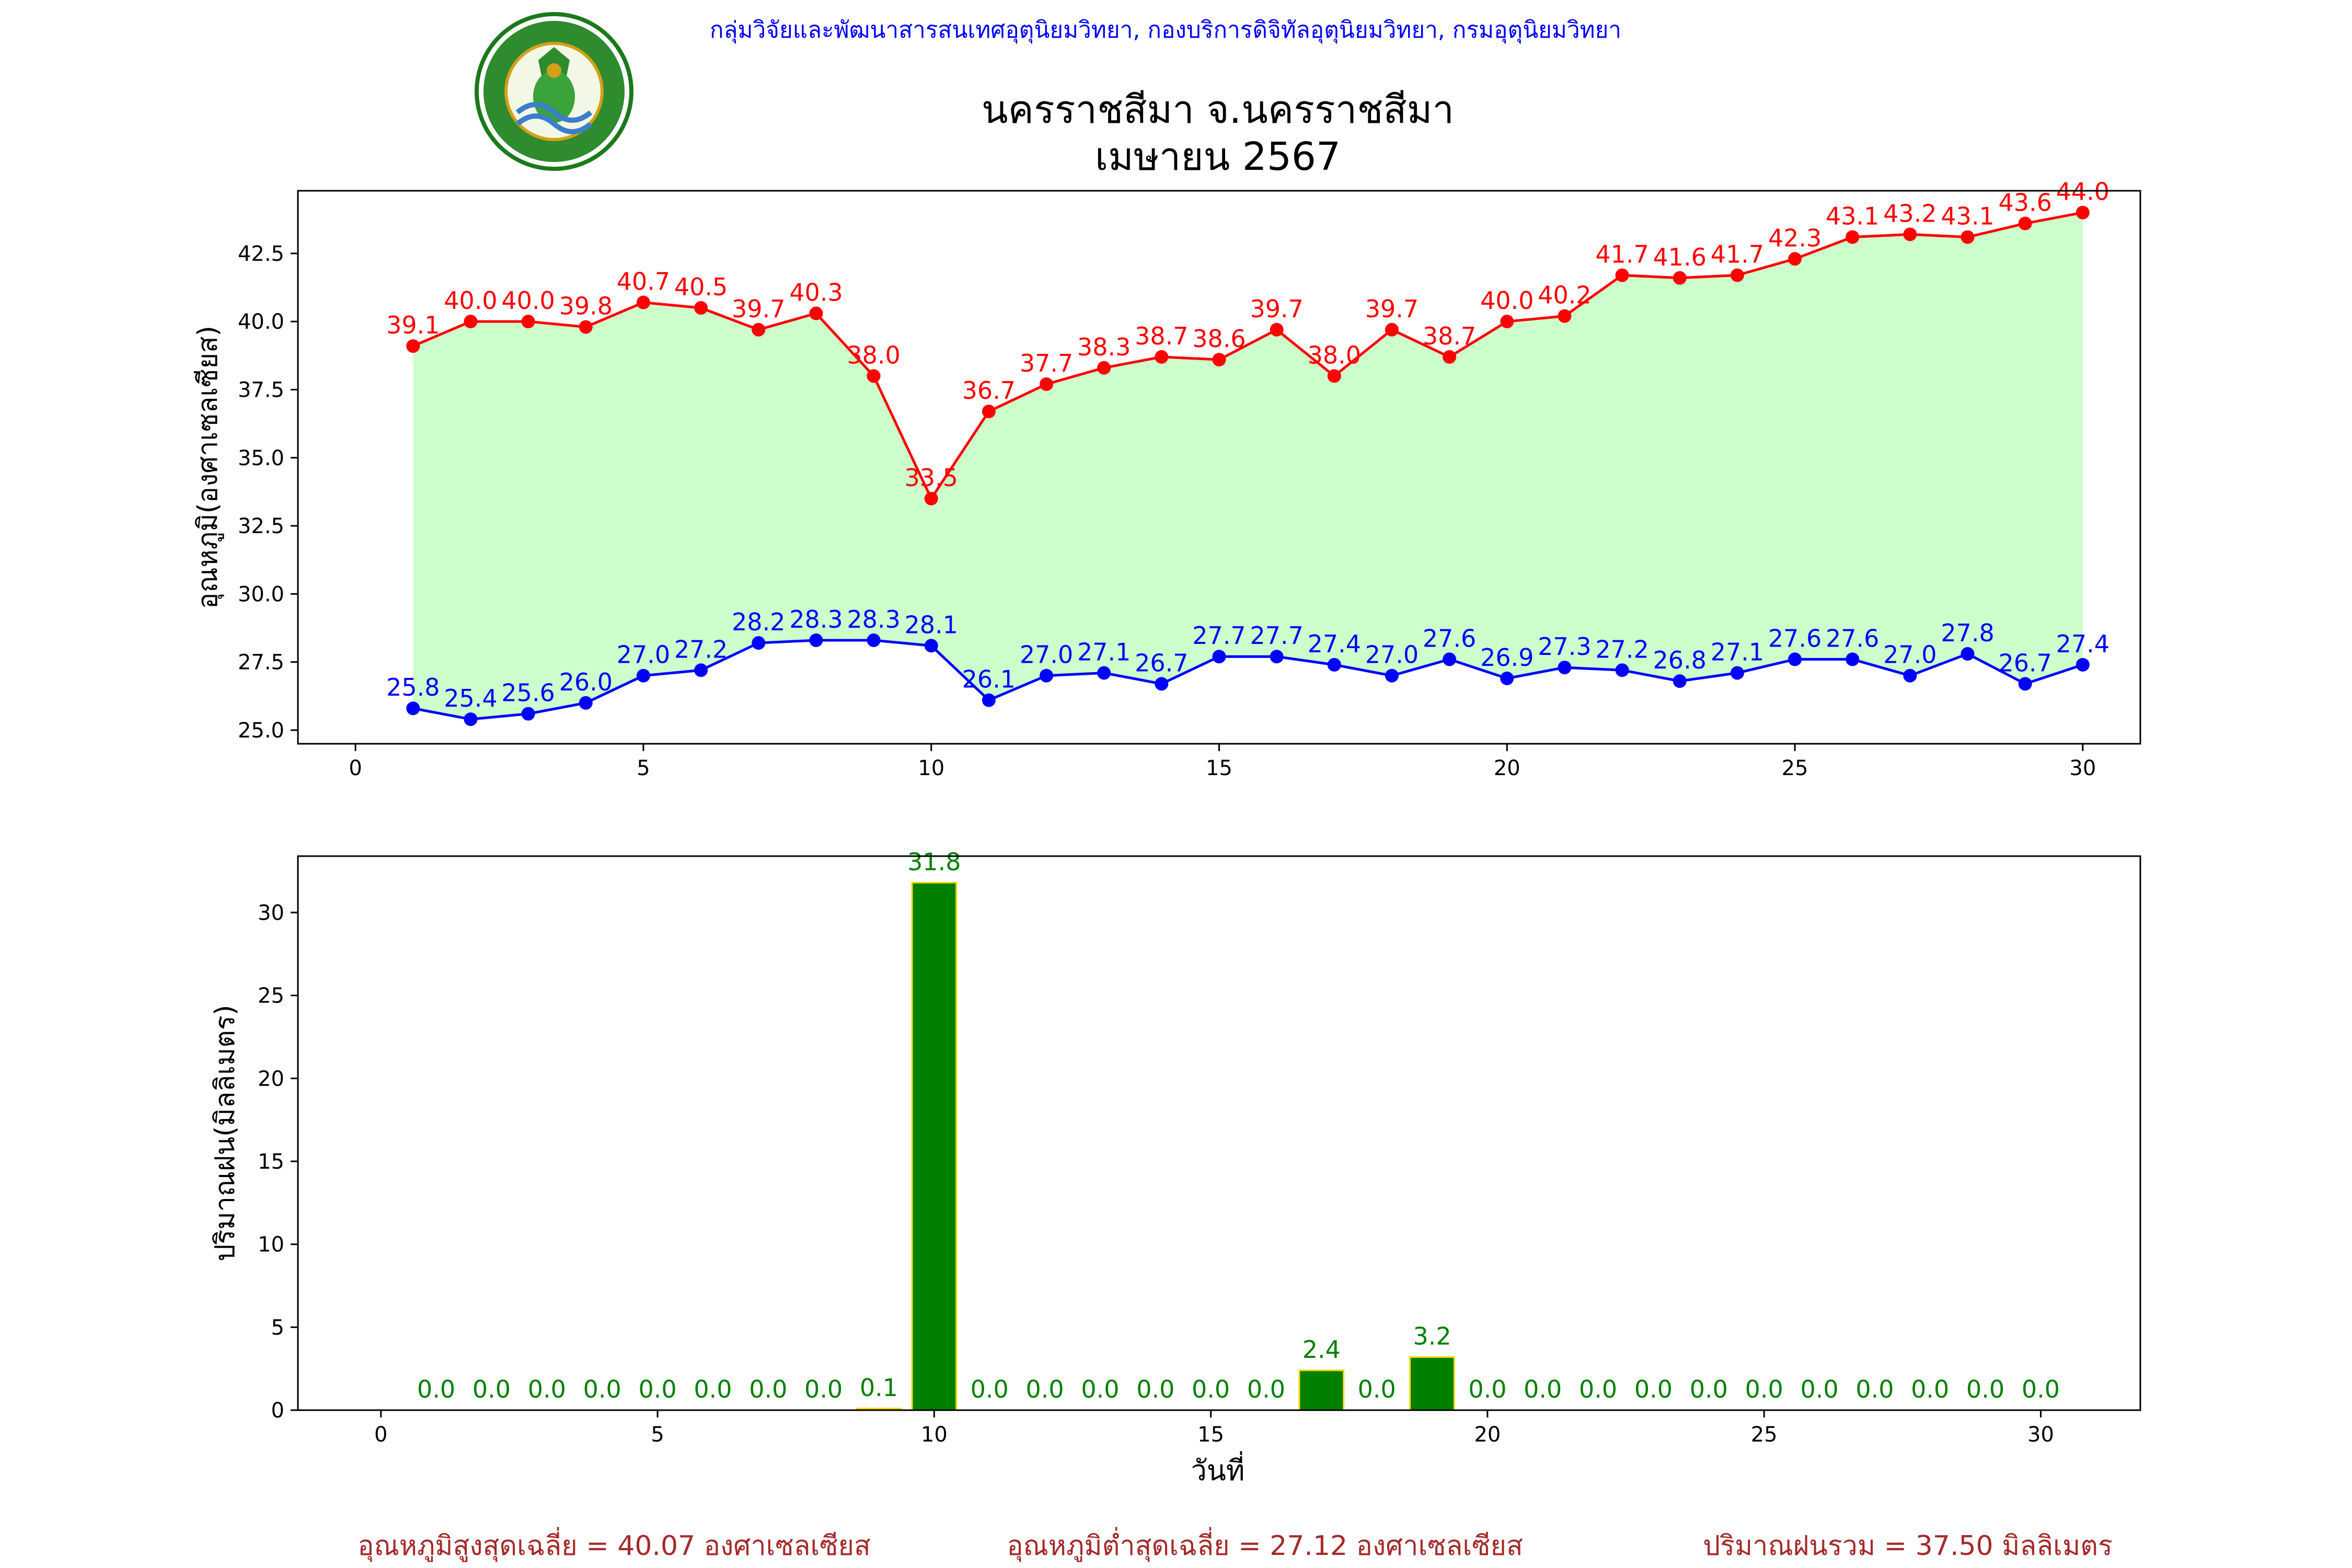 The width and height of the screenshot is (2352, 1568). Describe the element at coordinates (586, 682) in the screenshot. I see `min-temperature-label: 26.0` at that location.